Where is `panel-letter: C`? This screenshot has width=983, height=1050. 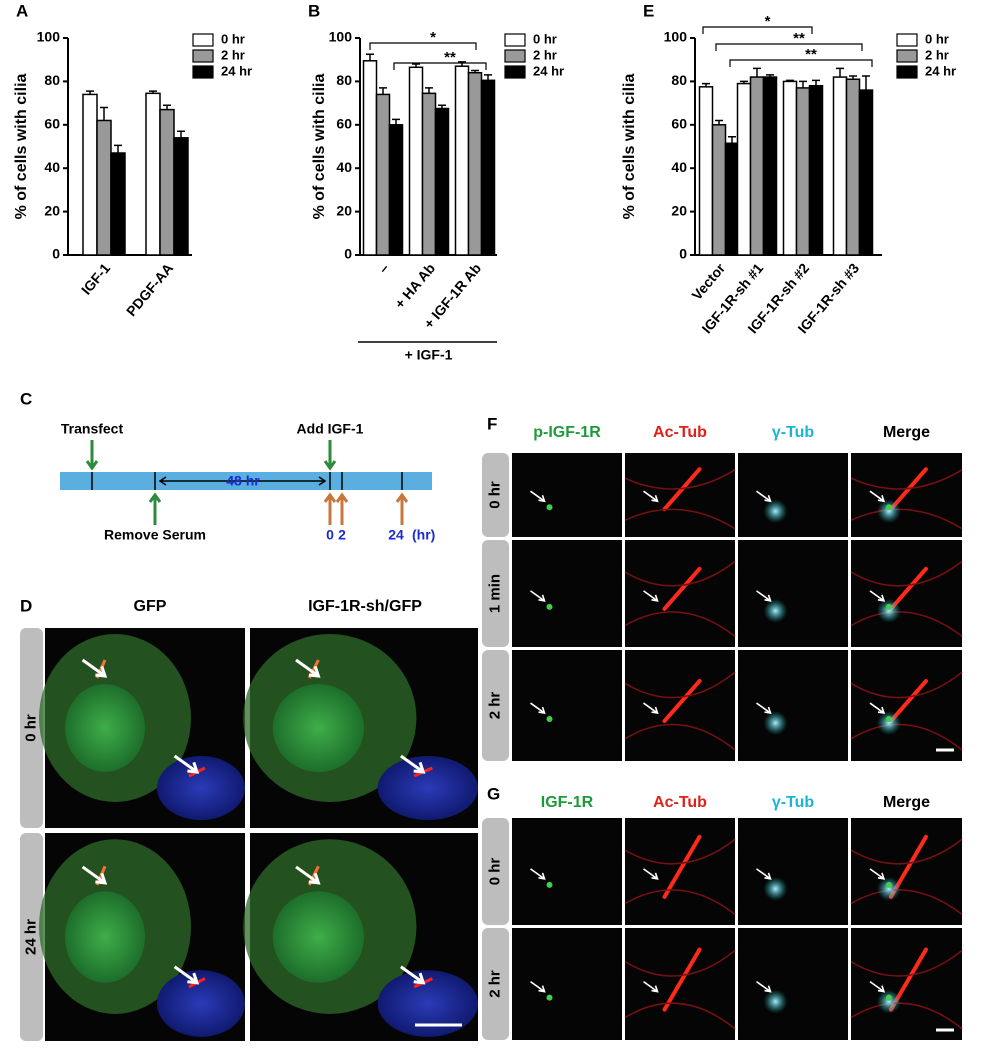
panel-letter: C is located at coordinates (26, 398).